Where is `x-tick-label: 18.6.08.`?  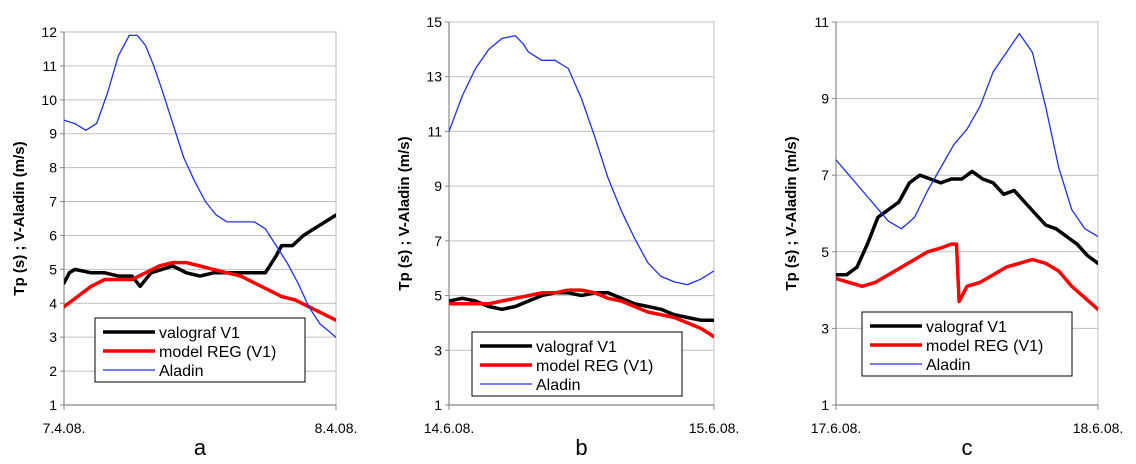
x-tick-label: 18.6.08. is located at coordinates (1098, 428).